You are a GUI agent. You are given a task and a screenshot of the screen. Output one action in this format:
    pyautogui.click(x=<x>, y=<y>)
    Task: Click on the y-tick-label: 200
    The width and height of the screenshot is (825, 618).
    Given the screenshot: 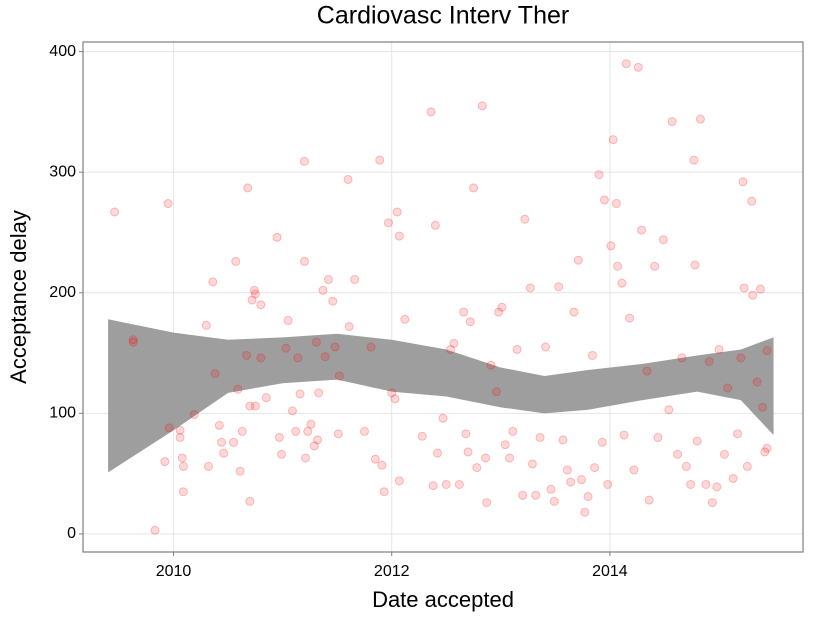 What is the action you would take?
    pyautogui.click(x=62, y=292)
    